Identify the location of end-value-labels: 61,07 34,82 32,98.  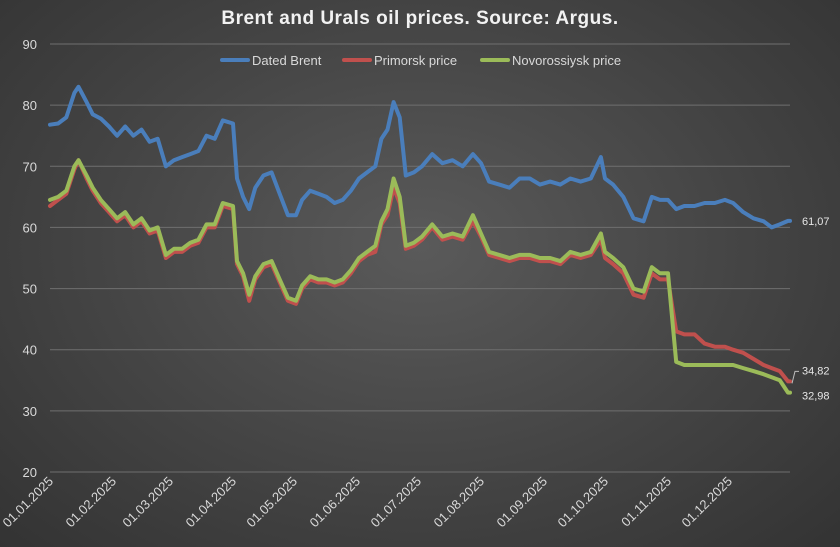
(810, 309).